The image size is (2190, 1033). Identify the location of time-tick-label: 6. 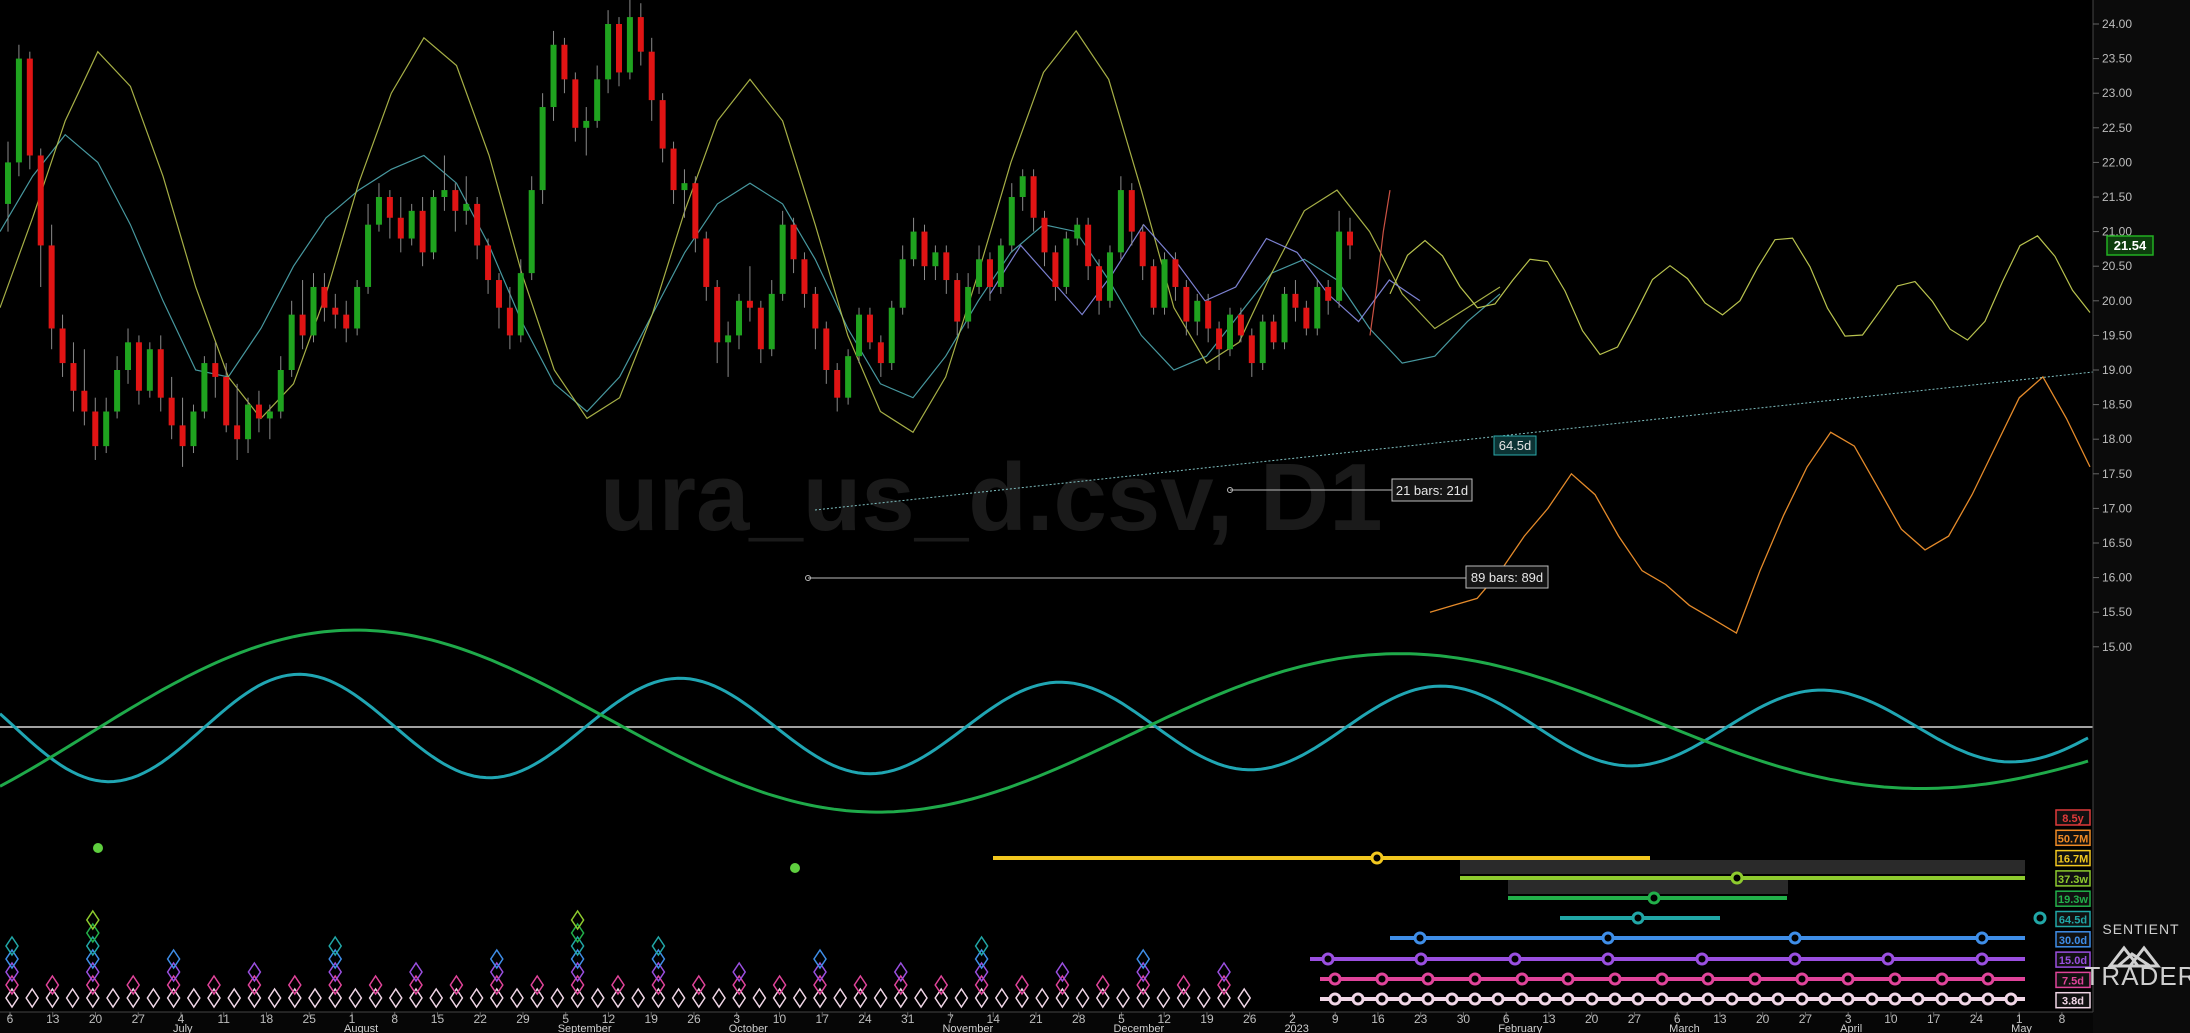
(1677, 1019).